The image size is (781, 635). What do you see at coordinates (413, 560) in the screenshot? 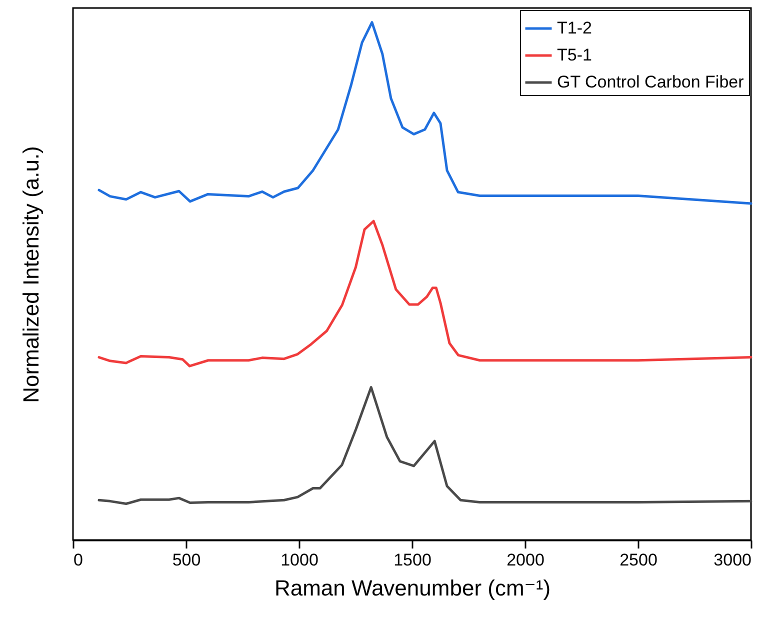
I see `x-tick-label: 1500` at bounding box center [413, 560].